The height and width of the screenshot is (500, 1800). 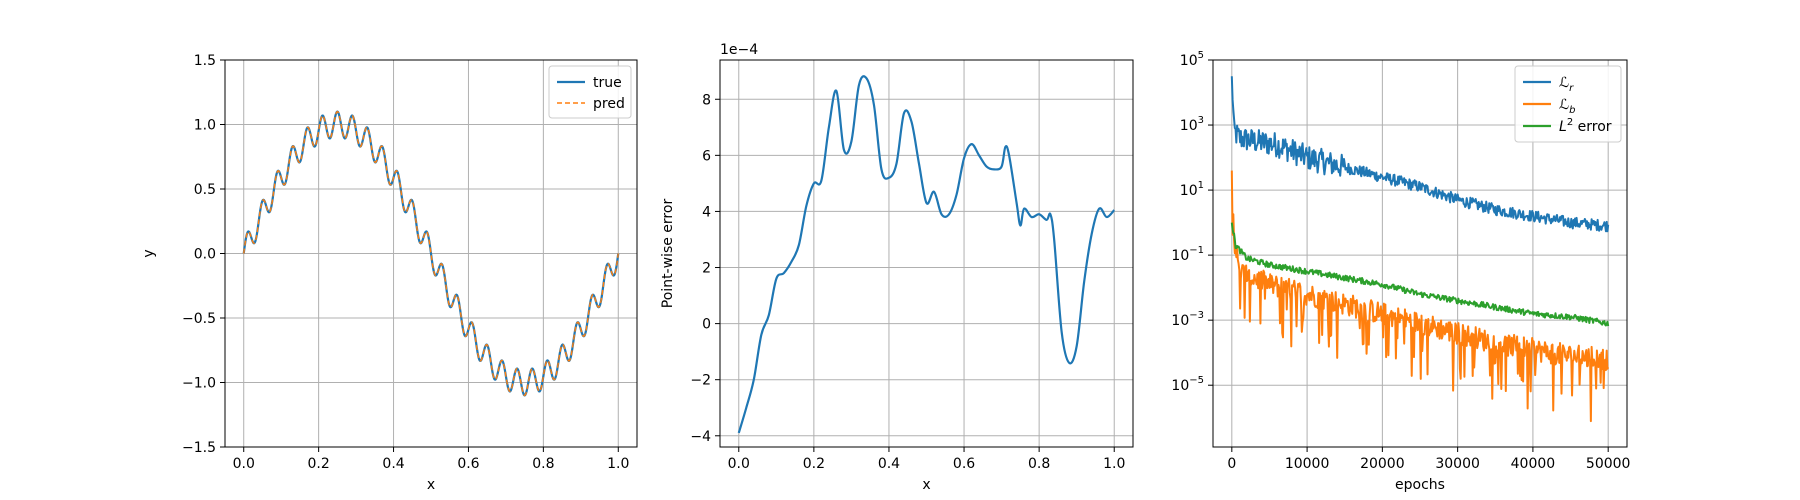 What do you see at coordinates (205, 61) in the screenshot?
I see `y-tick-label: 1.5` at bounding box center [205, 61].